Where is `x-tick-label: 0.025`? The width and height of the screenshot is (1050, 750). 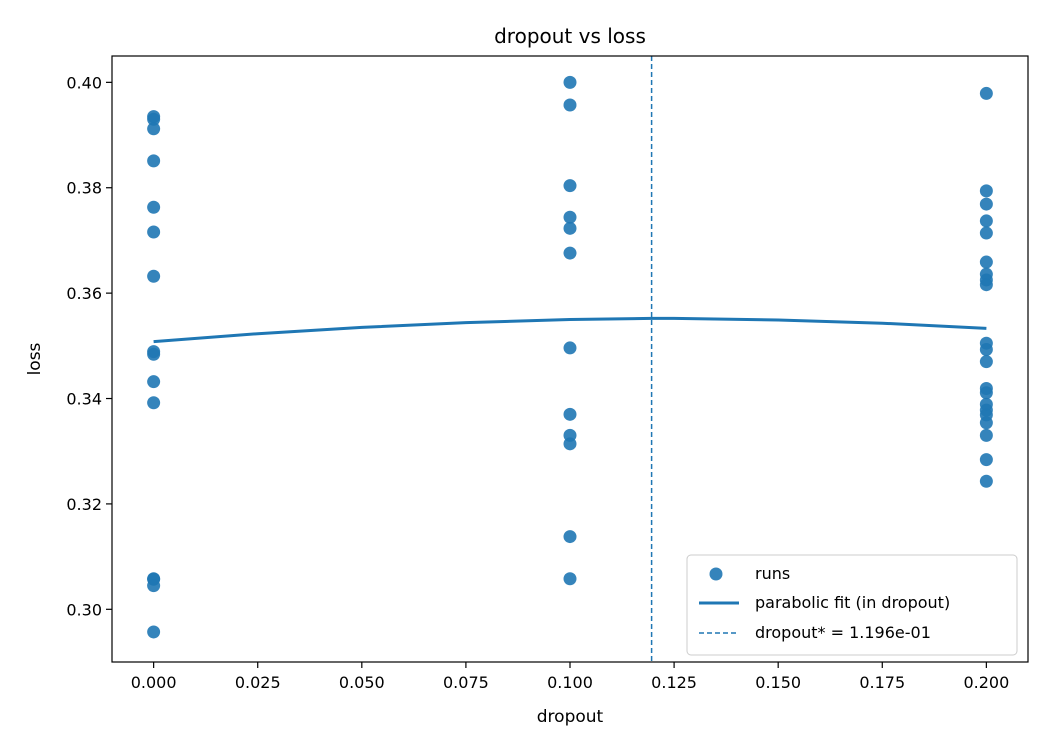 x-tick-label: 0.025 is located at coordinates (258, 682).